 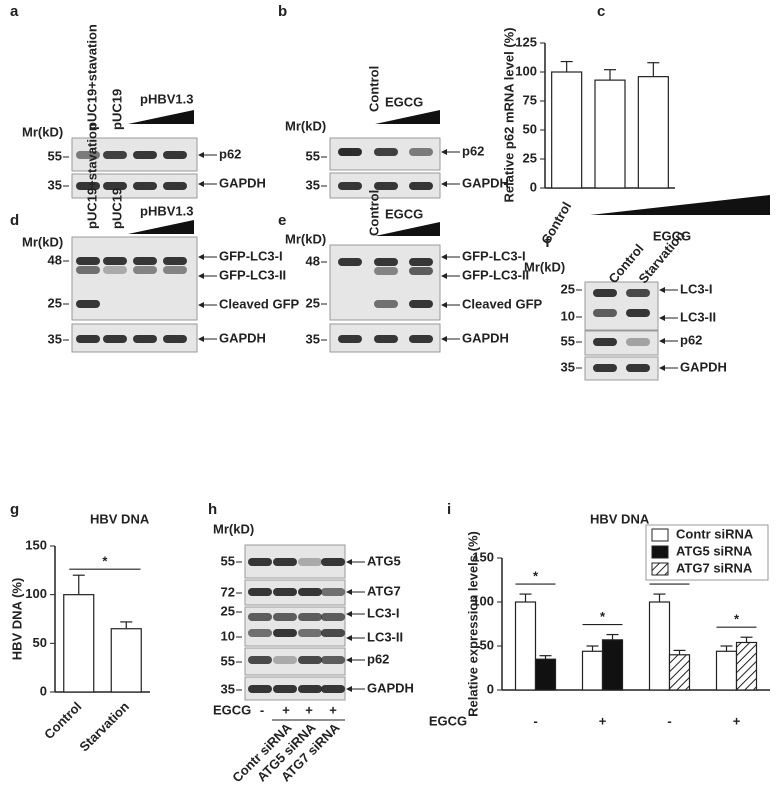 What do you see at coordinates (212, 509) in the screenshot?
I see `panel-letter: h` at bounding box center [212, 509].